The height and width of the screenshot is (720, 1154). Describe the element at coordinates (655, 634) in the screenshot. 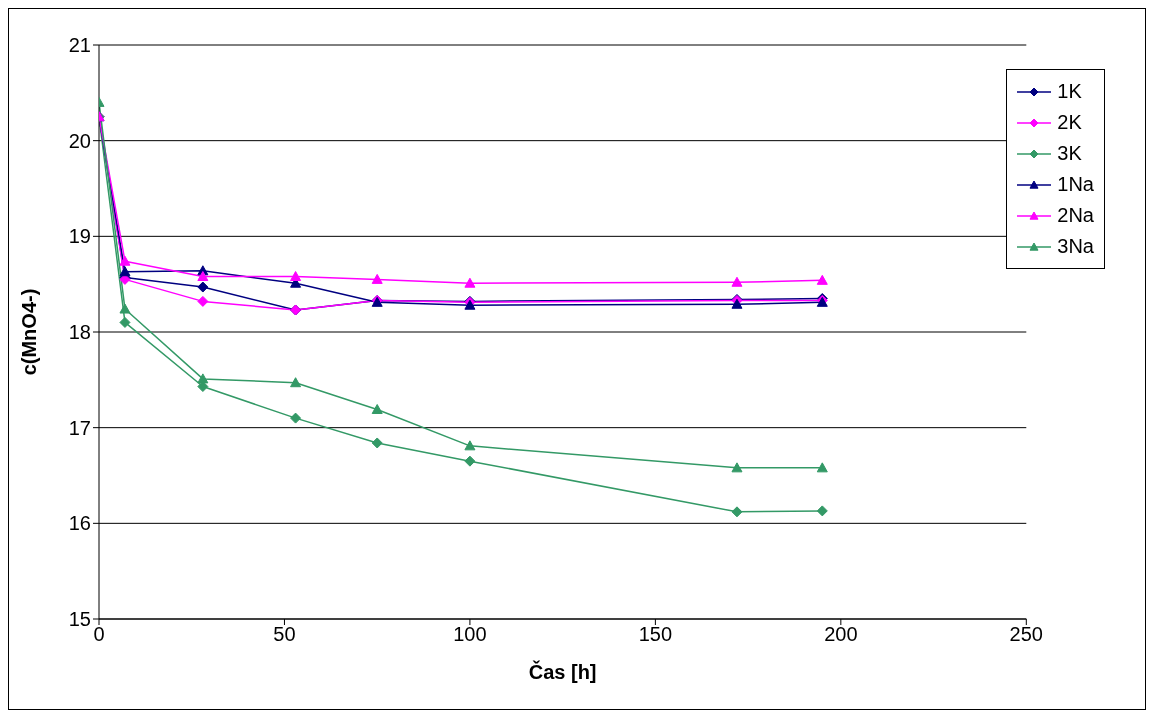

I see `x-tick-label: 150` at that location.